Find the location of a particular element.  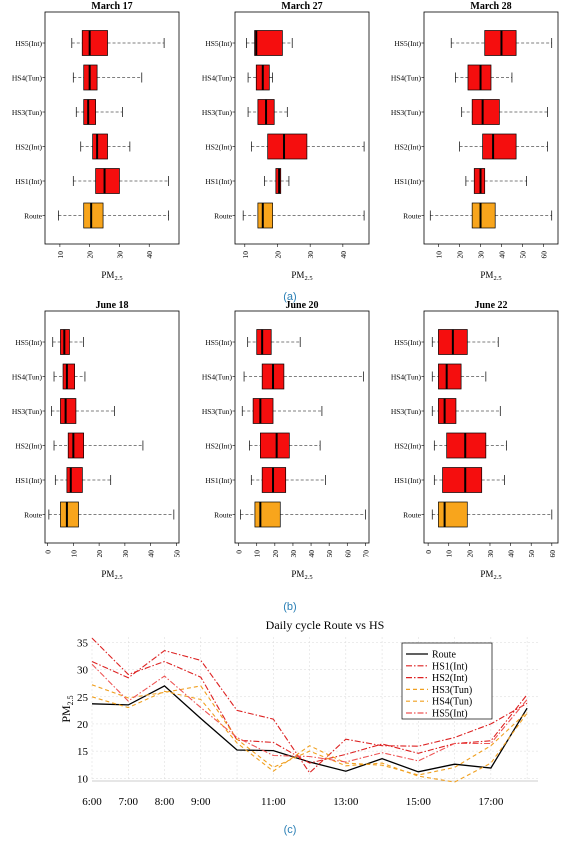

y-tick-label: 20 is located at coordinates (83, 725).